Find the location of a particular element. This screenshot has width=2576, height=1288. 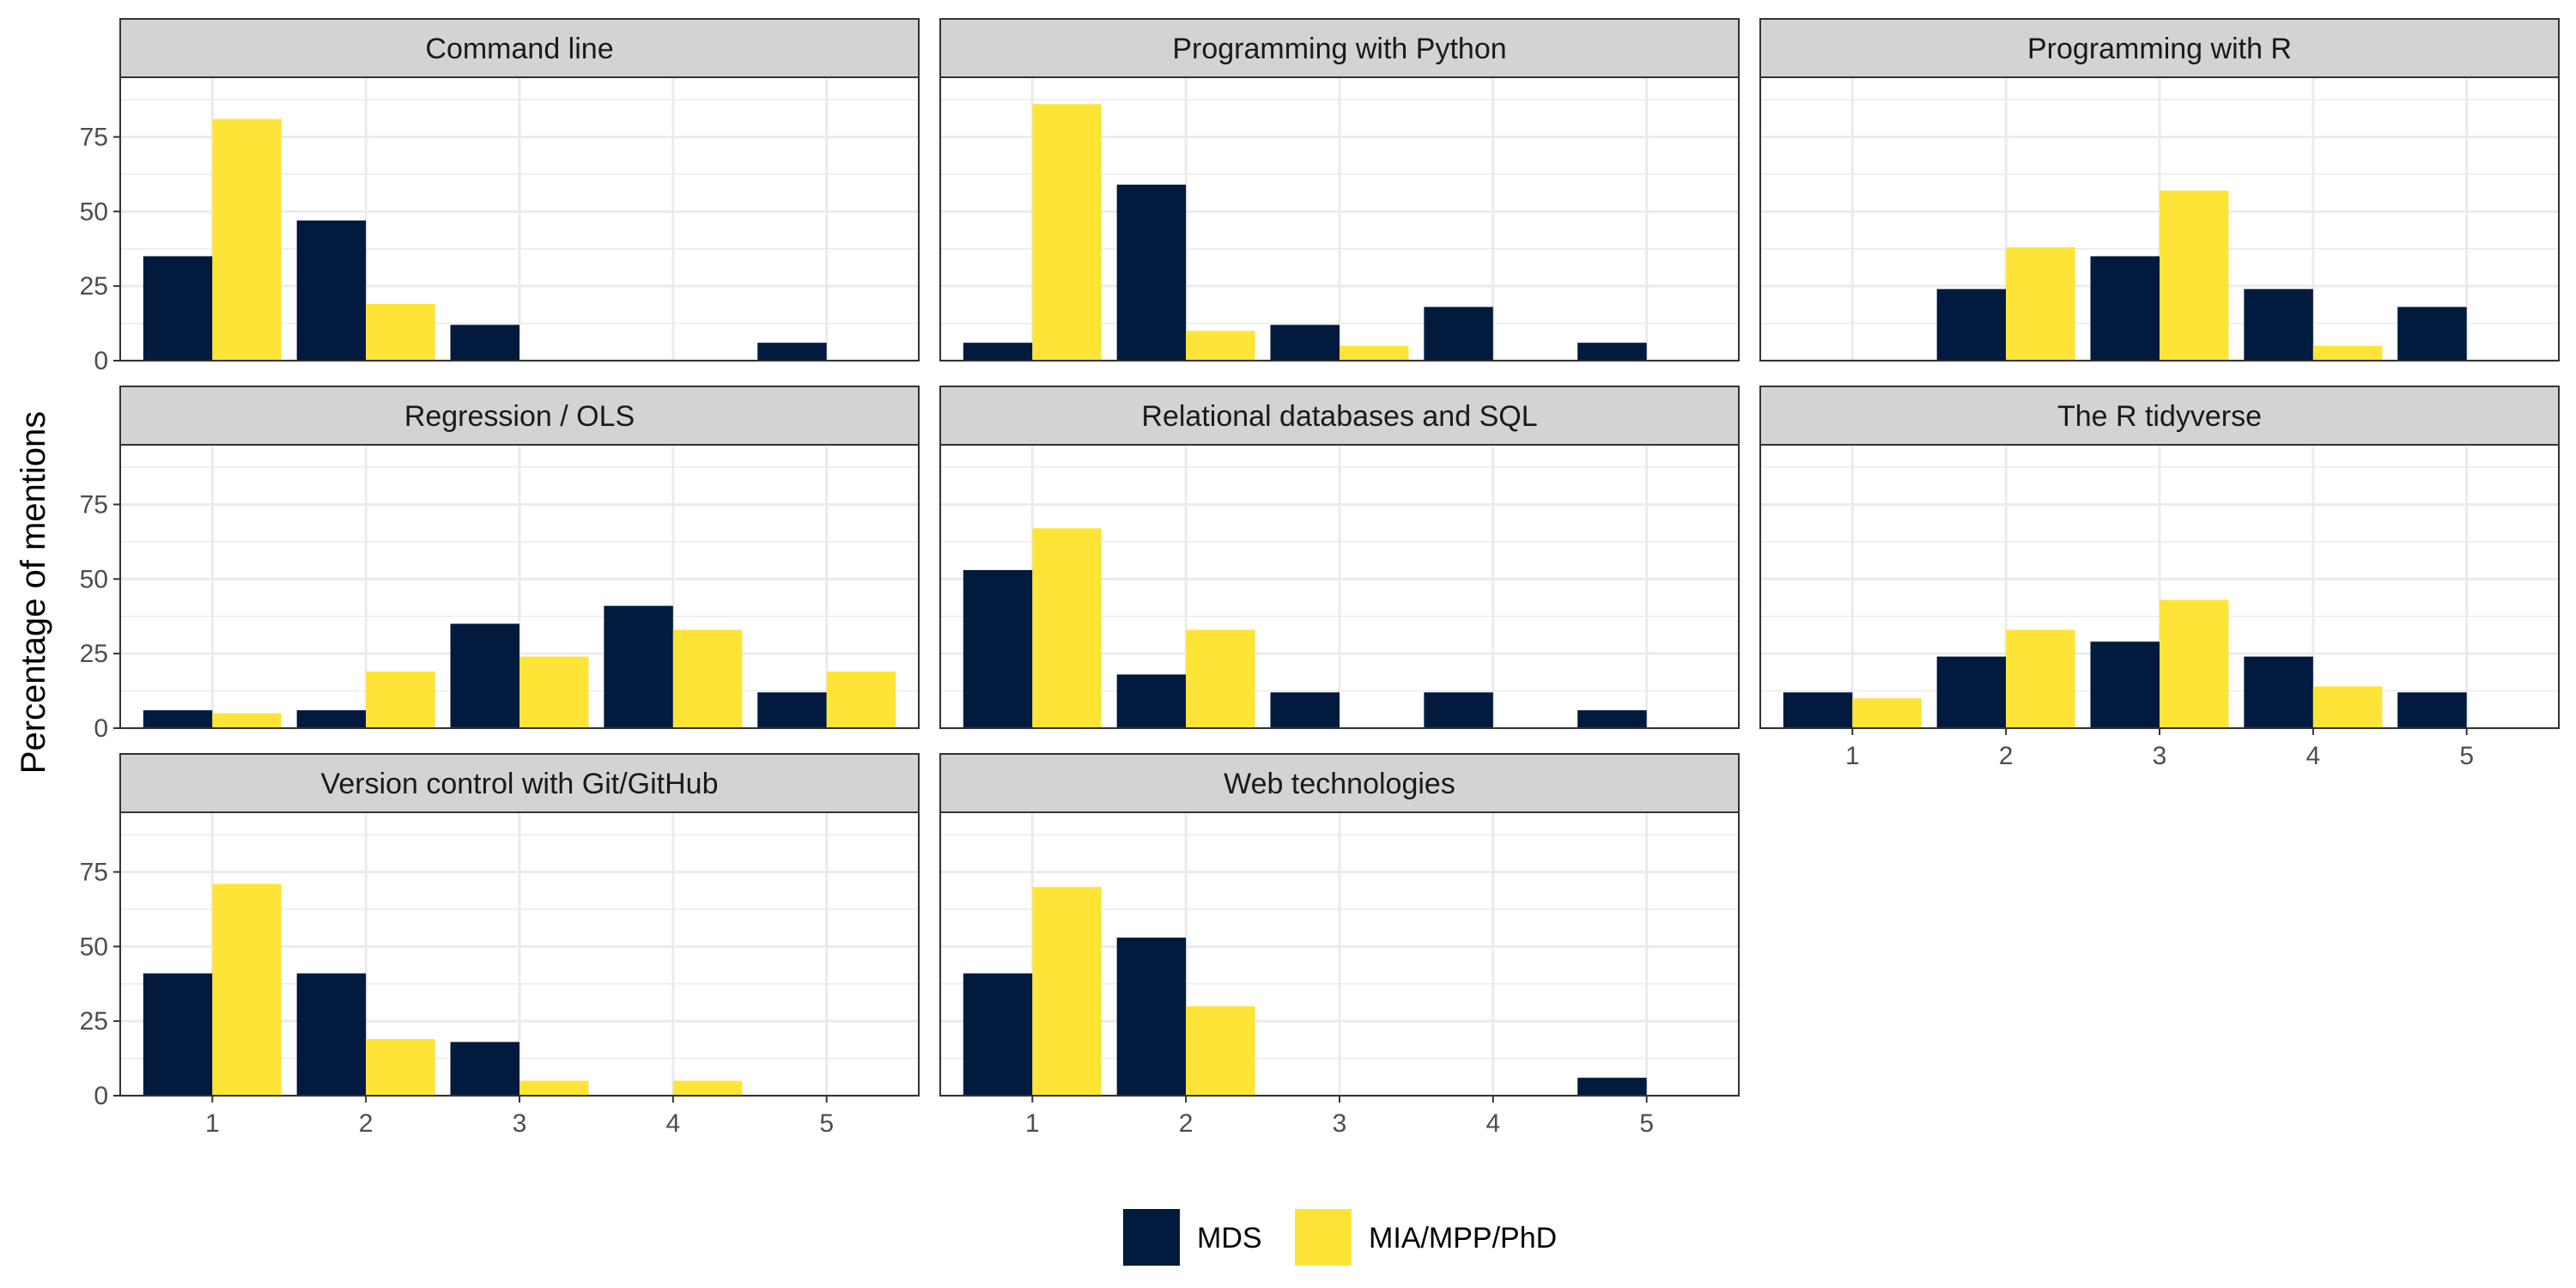

facet-title: The R tidyverse is located at coordinates (2159, 417).